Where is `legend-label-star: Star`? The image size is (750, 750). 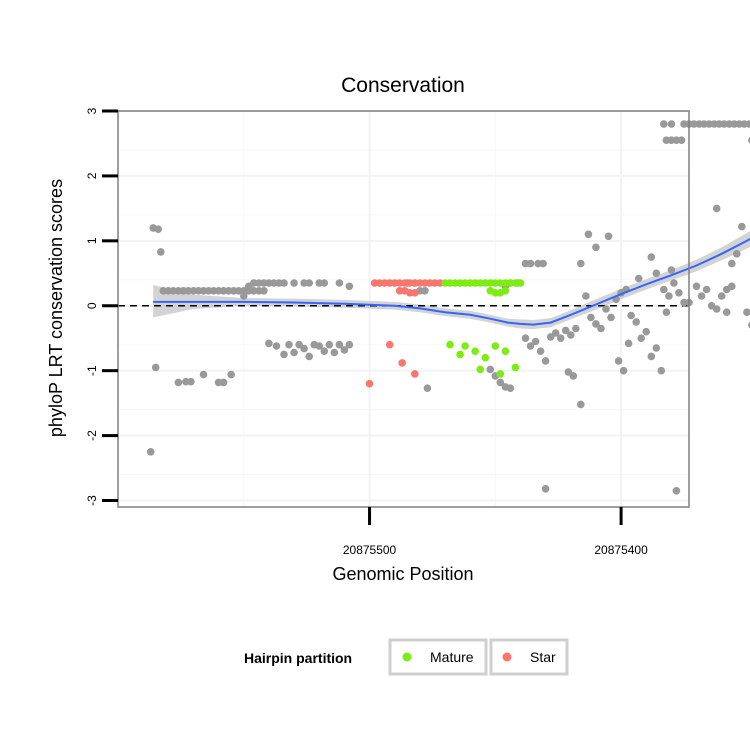
legend-label-star: Star is located at coordinates (543, 657).